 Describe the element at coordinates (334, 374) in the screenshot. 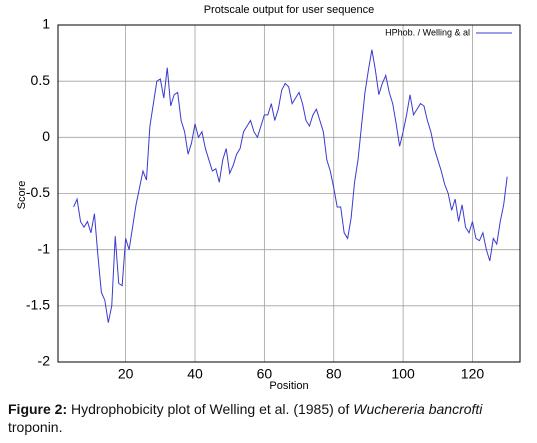

I see `x-tick-label: 80` at that location.